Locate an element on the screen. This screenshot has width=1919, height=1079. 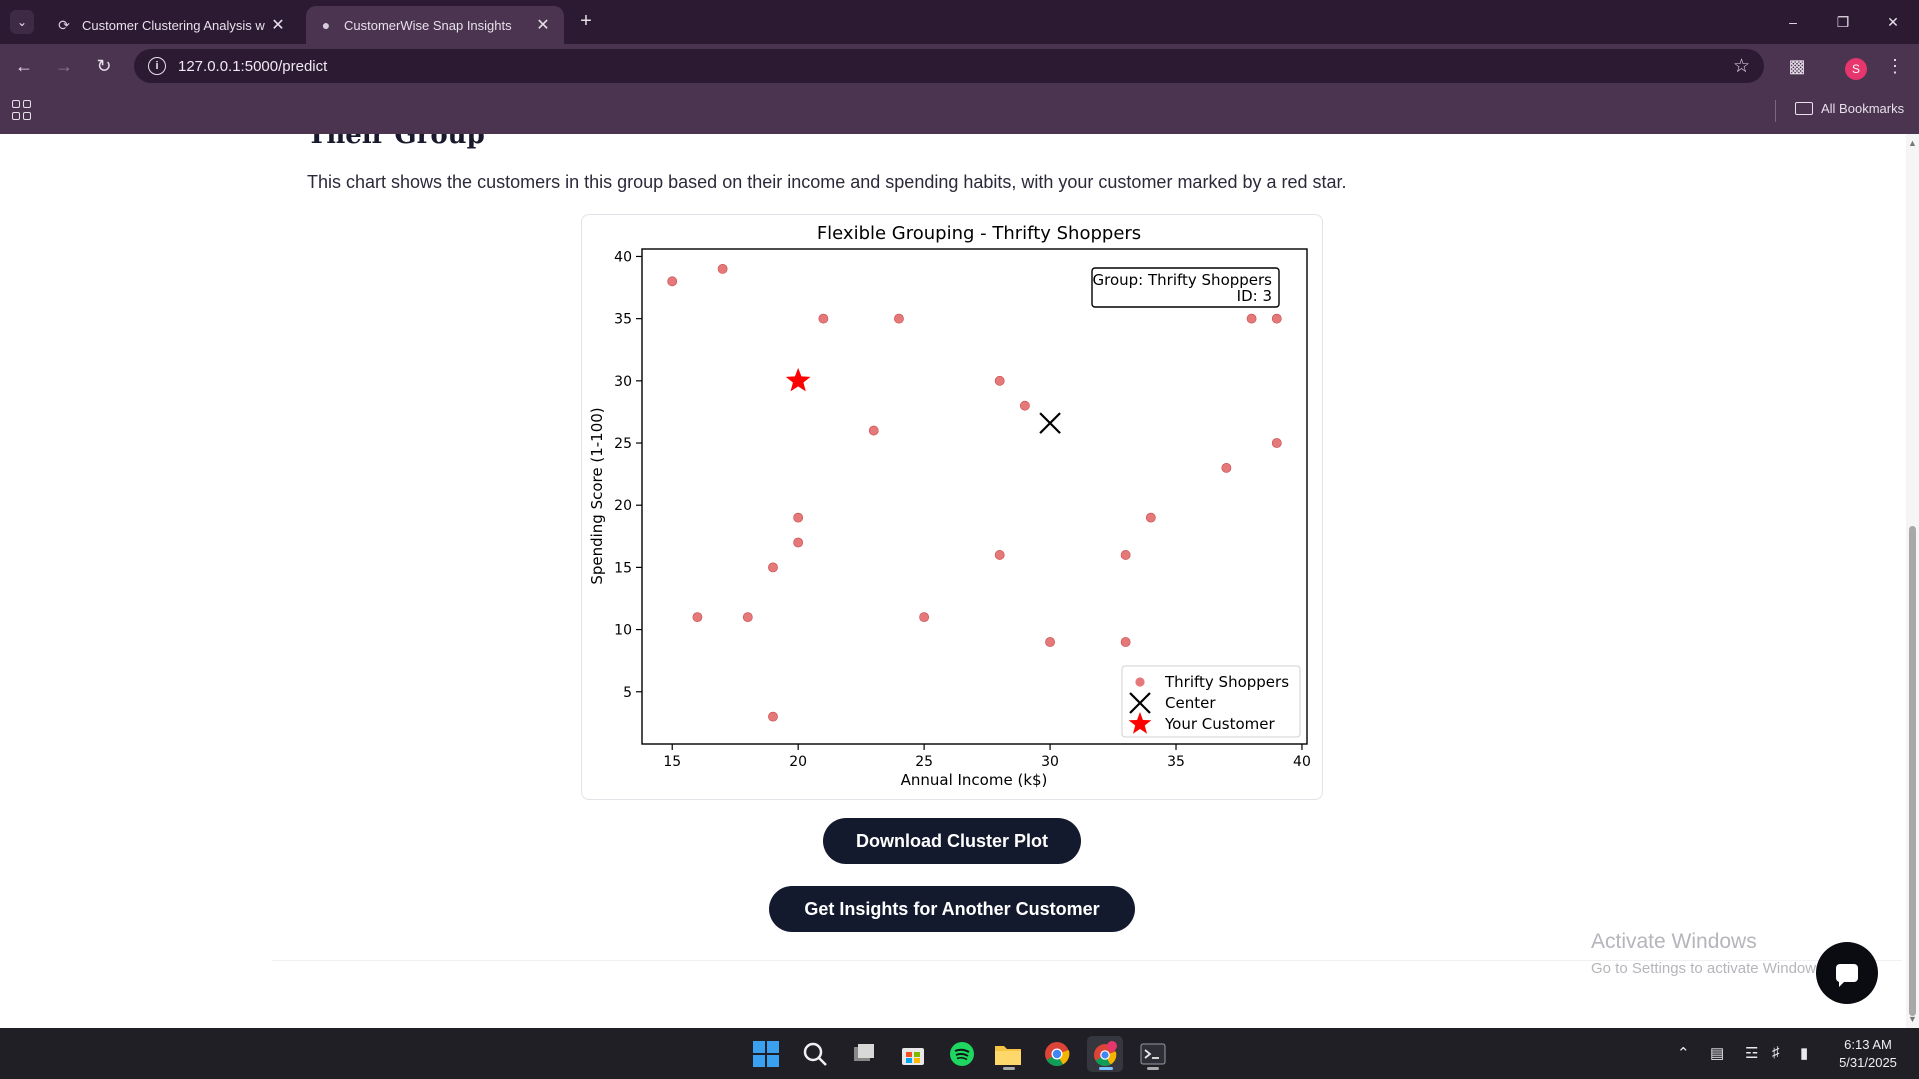
task-view-icon is located at coordinates (864, 1054).